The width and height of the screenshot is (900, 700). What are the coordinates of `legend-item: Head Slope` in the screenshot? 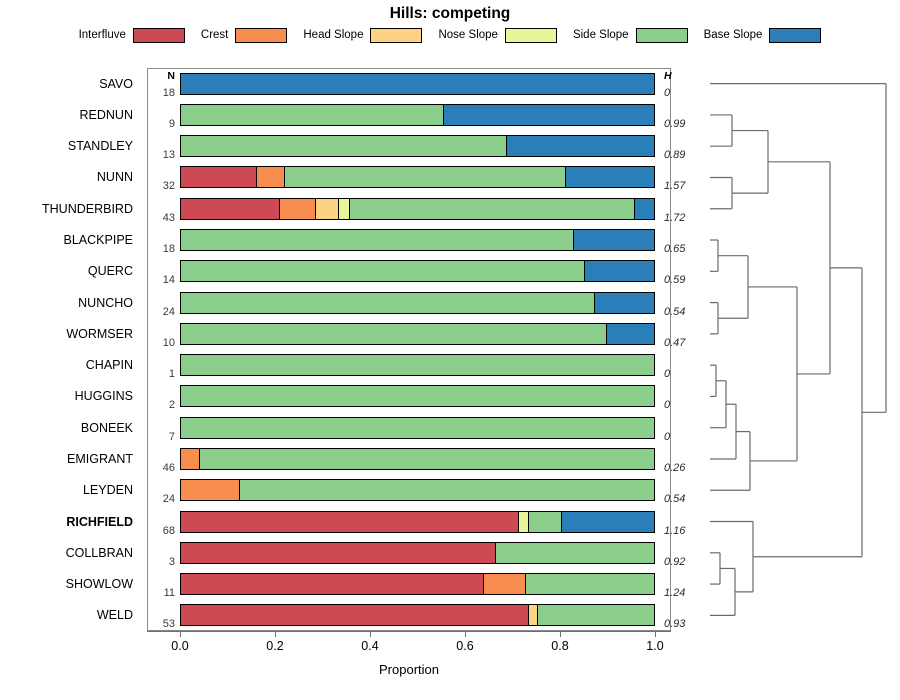 It's located at (363, 35).